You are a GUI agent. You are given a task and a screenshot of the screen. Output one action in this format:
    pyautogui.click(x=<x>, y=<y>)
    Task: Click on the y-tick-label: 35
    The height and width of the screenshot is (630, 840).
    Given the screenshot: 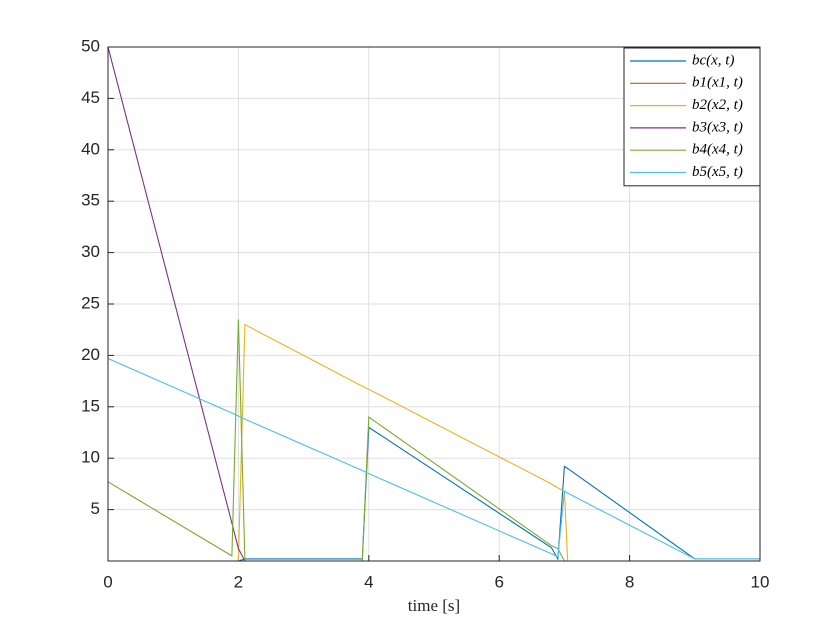 What is the action you would take?
    pyautogui.click(x=90, y=200)
    